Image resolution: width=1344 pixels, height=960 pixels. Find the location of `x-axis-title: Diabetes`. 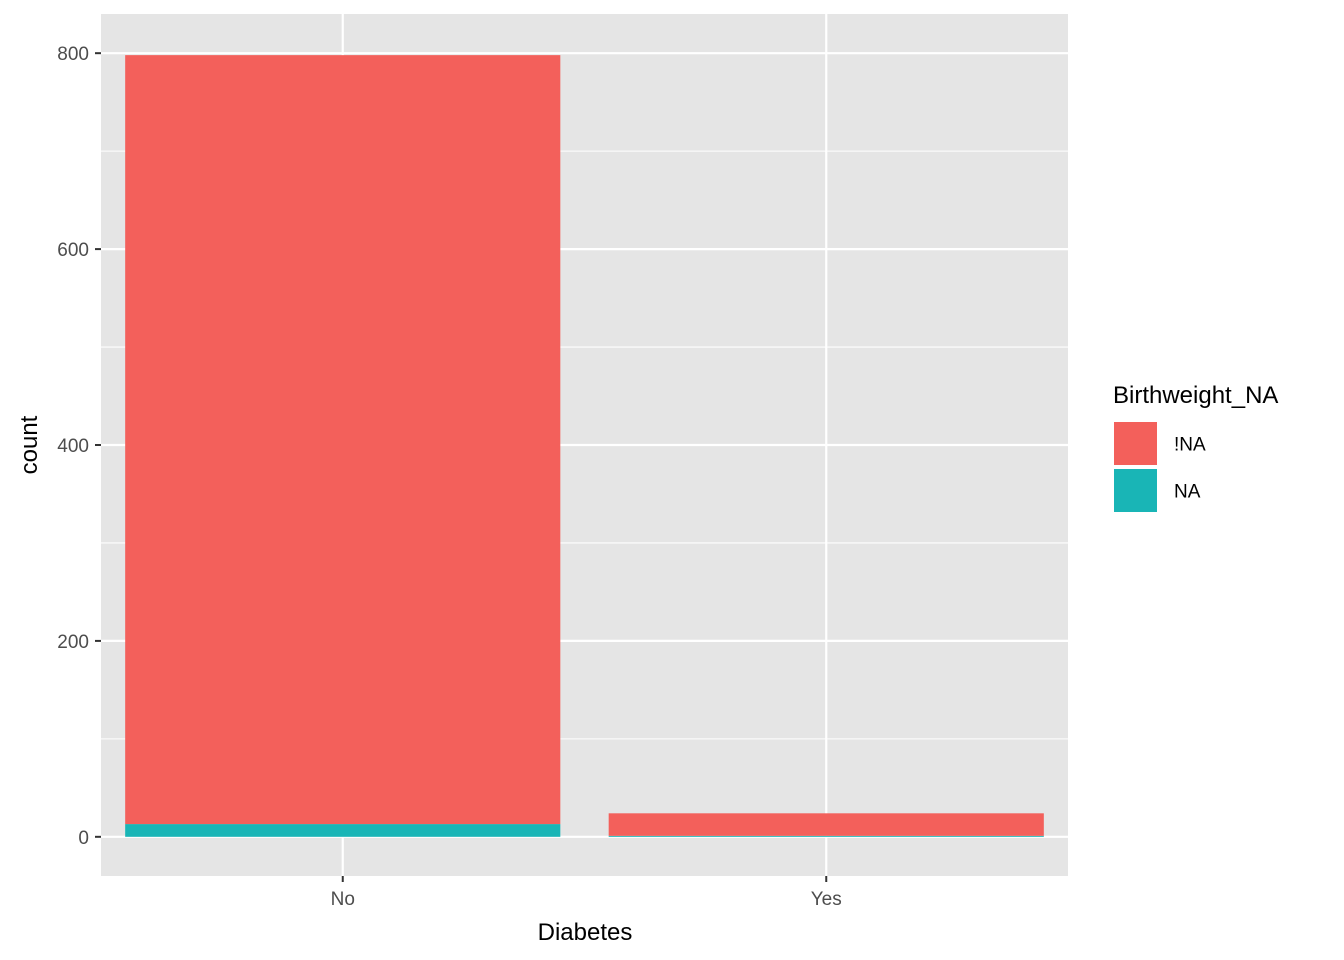

x-axis-title: Diabetes is located at coordinates (585, 932).